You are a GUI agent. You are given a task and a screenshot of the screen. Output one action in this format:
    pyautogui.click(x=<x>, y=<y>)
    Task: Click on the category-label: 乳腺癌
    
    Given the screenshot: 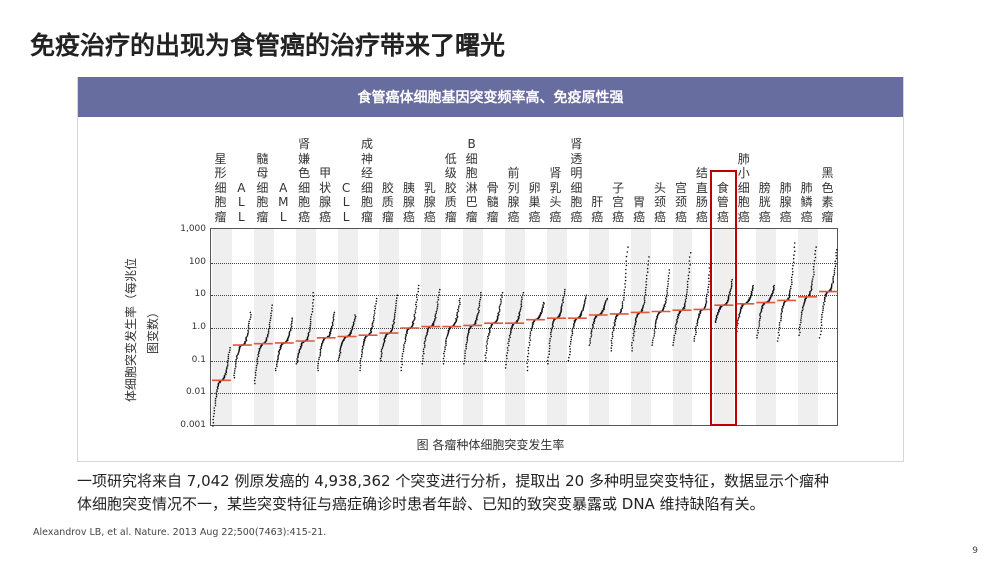 What is the action you would take?
    pyautogui.click(x=429, y=202)
    